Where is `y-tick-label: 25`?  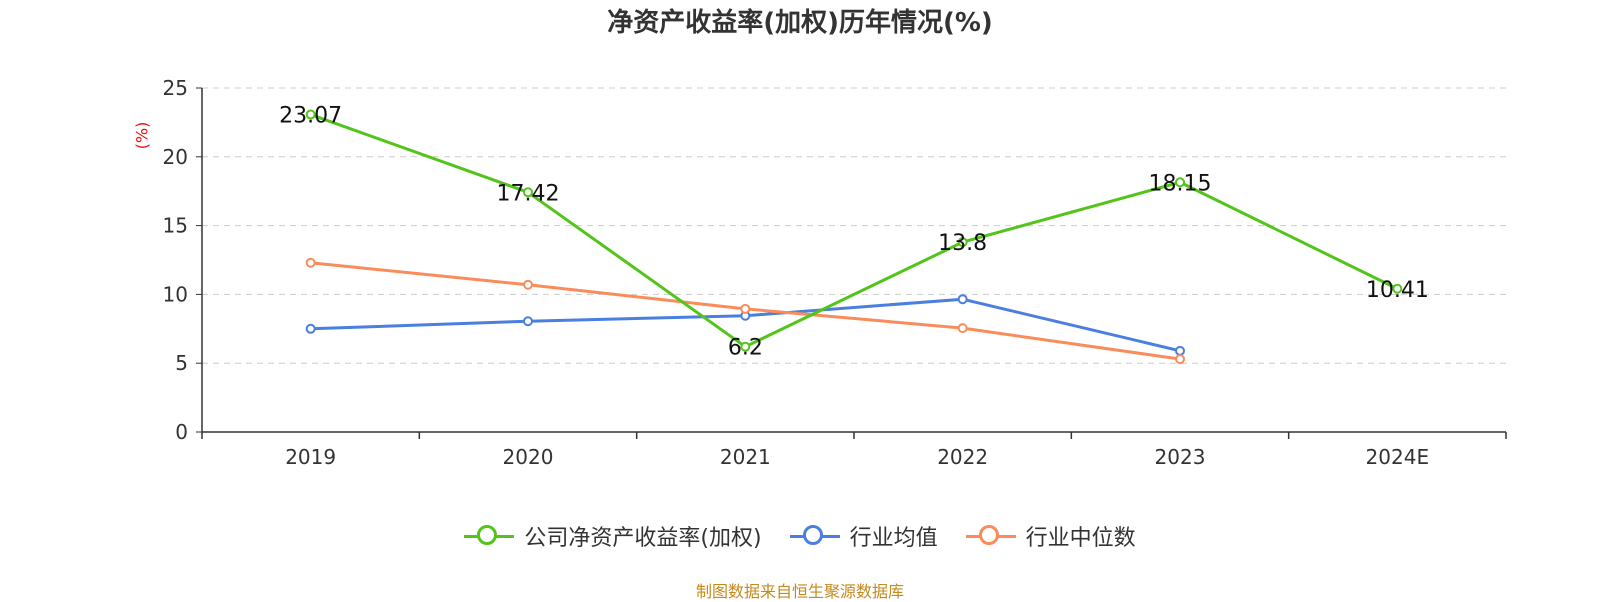
y-tick-label: 25 is located at coordinates (175, 88).